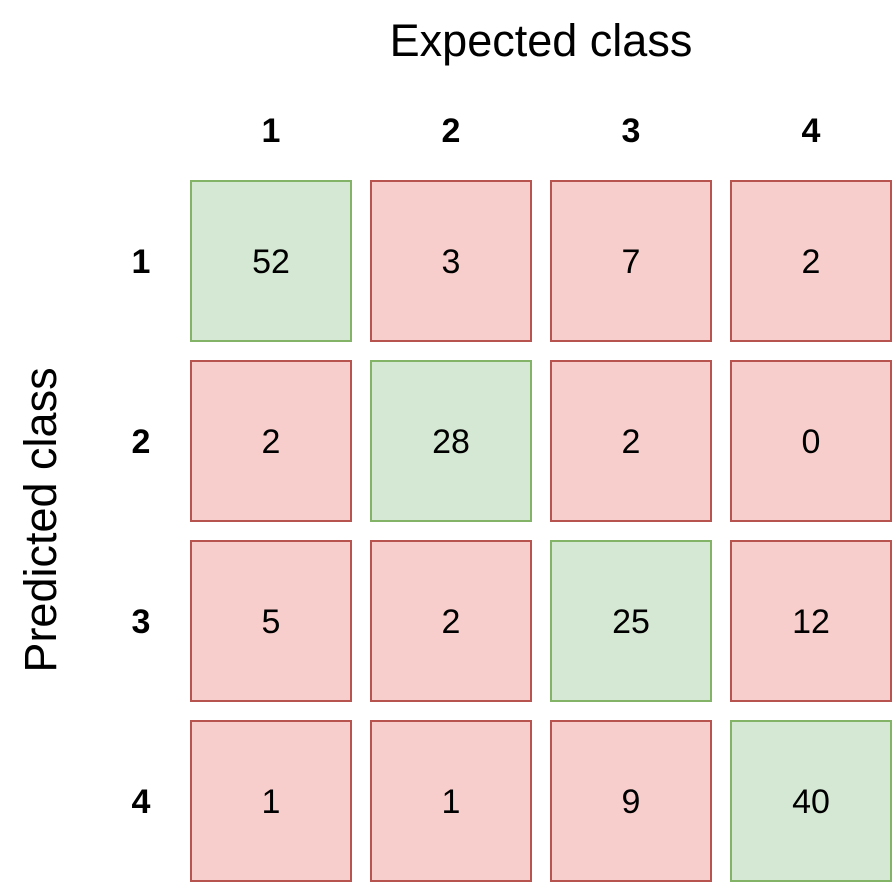  I want to click on cell-value-p1-e4: 2, so click(811, 262).